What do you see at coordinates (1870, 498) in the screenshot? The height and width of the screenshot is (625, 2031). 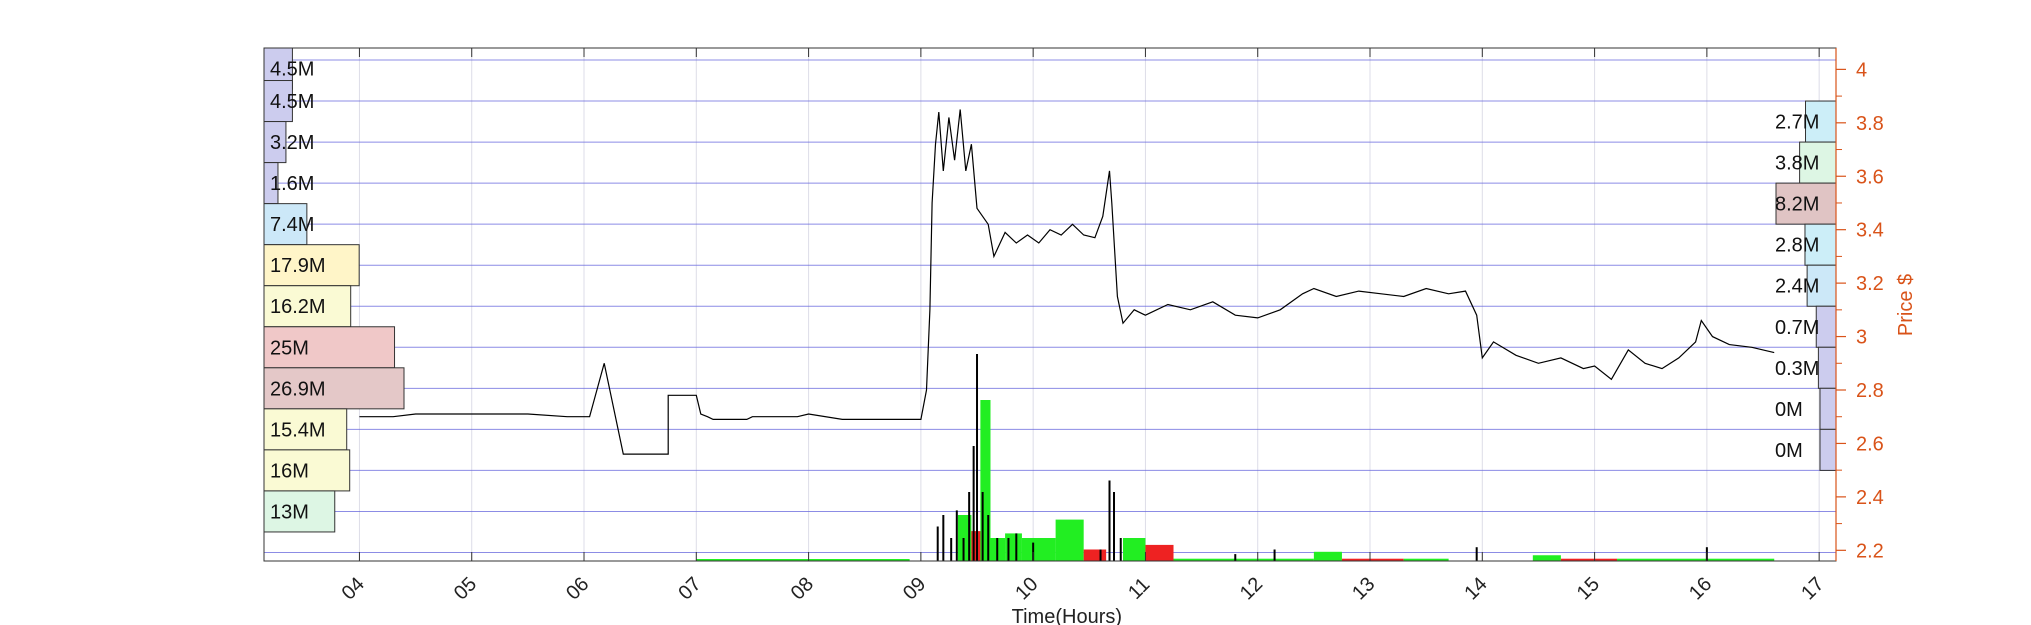 I see `y-tick-label: 2.4` at bounding box center [1870, 498].